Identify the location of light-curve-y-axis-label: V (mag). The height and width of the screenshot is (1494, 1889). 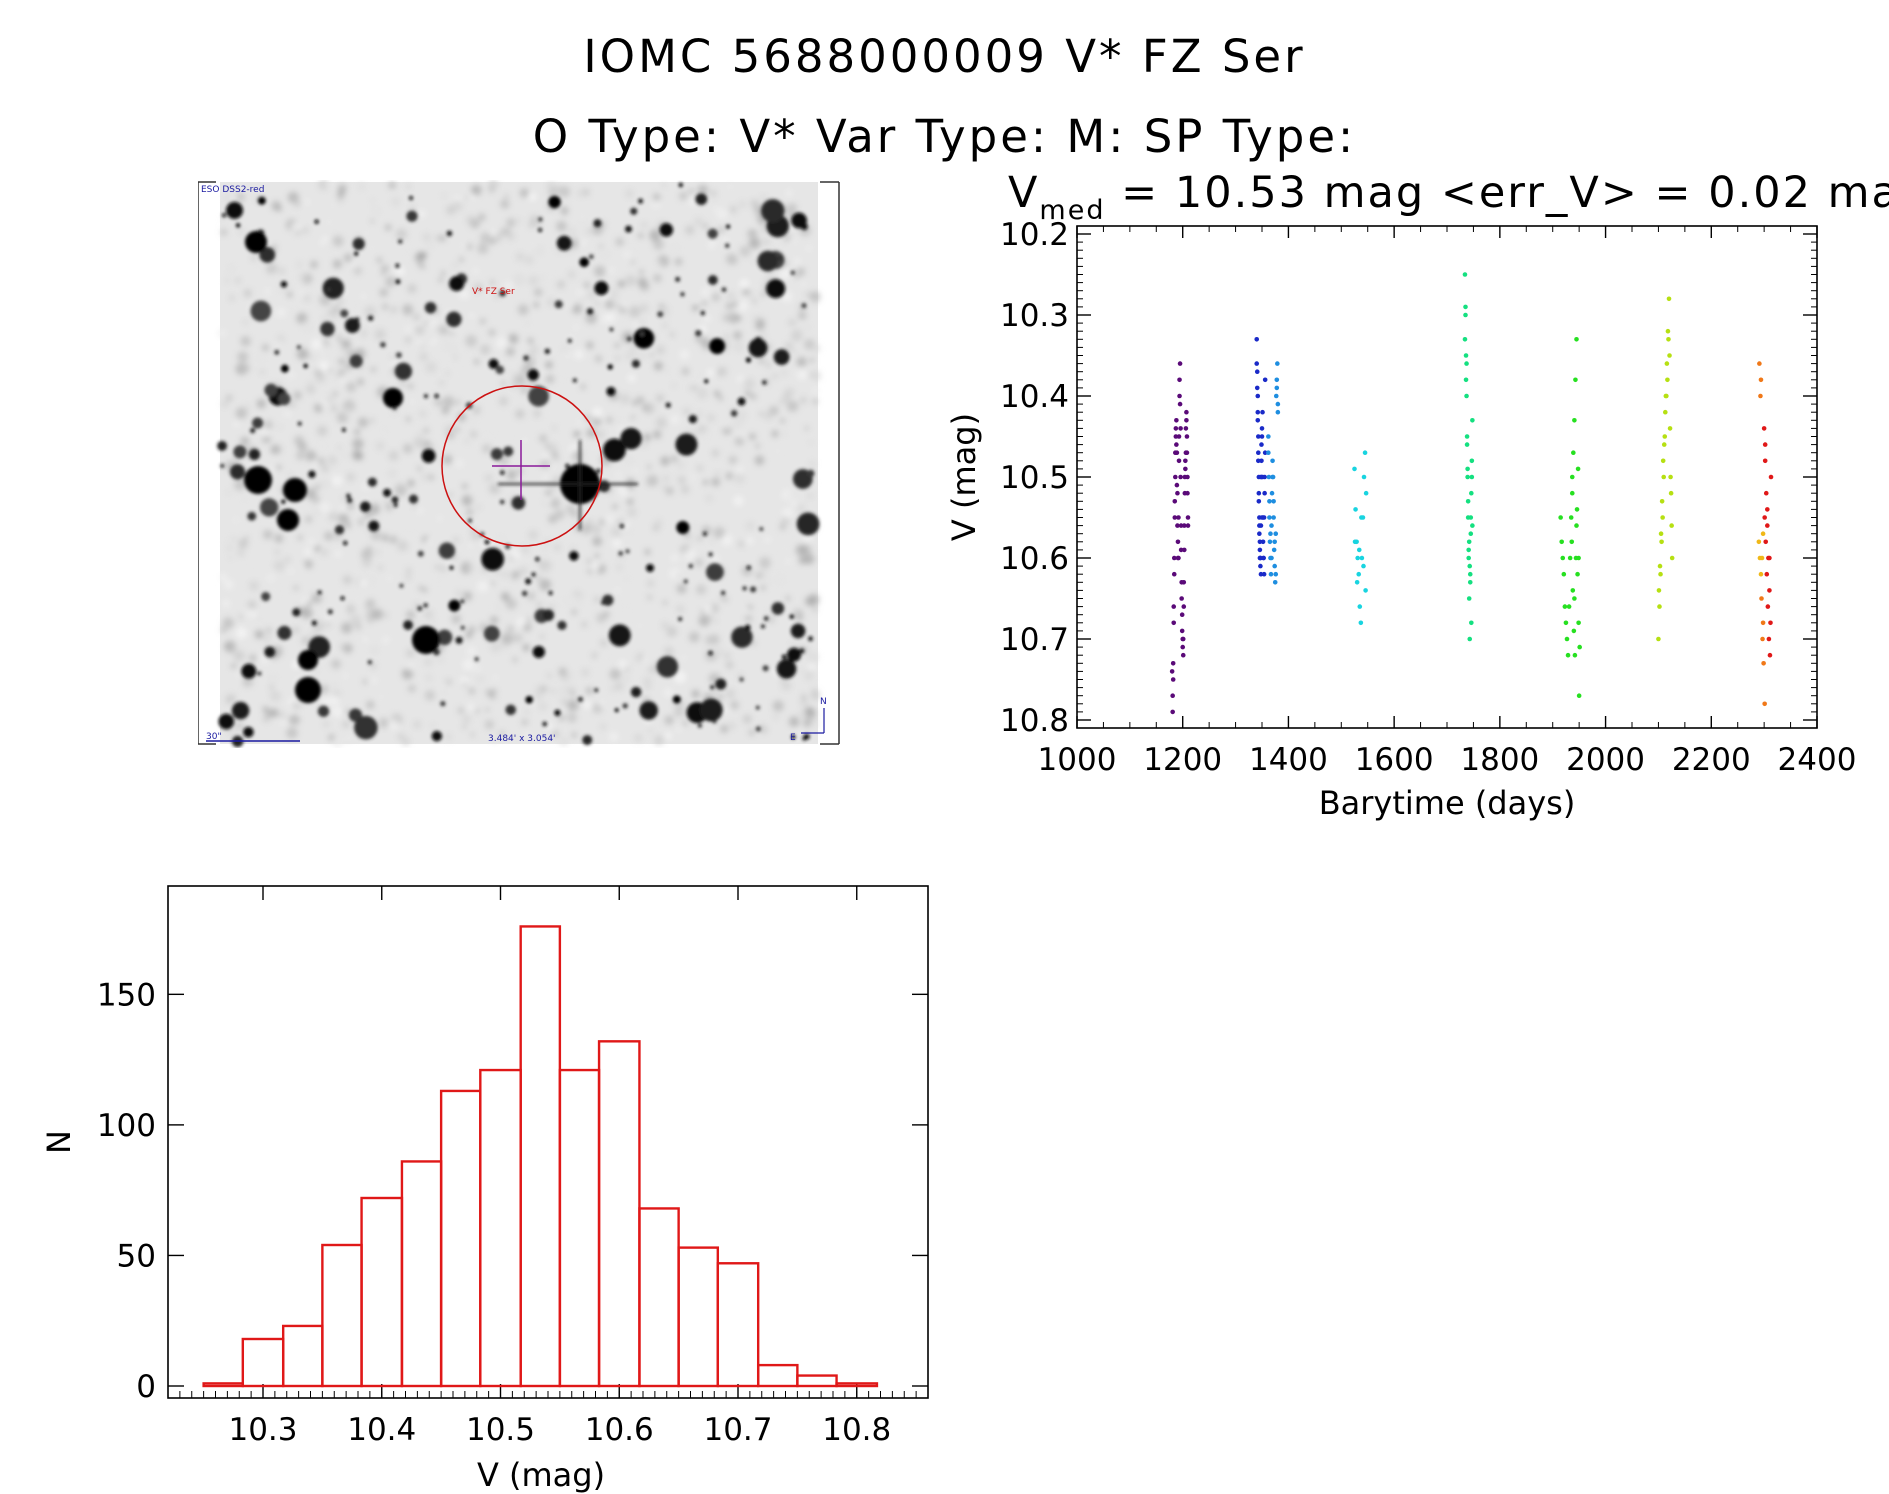
(964, 477).